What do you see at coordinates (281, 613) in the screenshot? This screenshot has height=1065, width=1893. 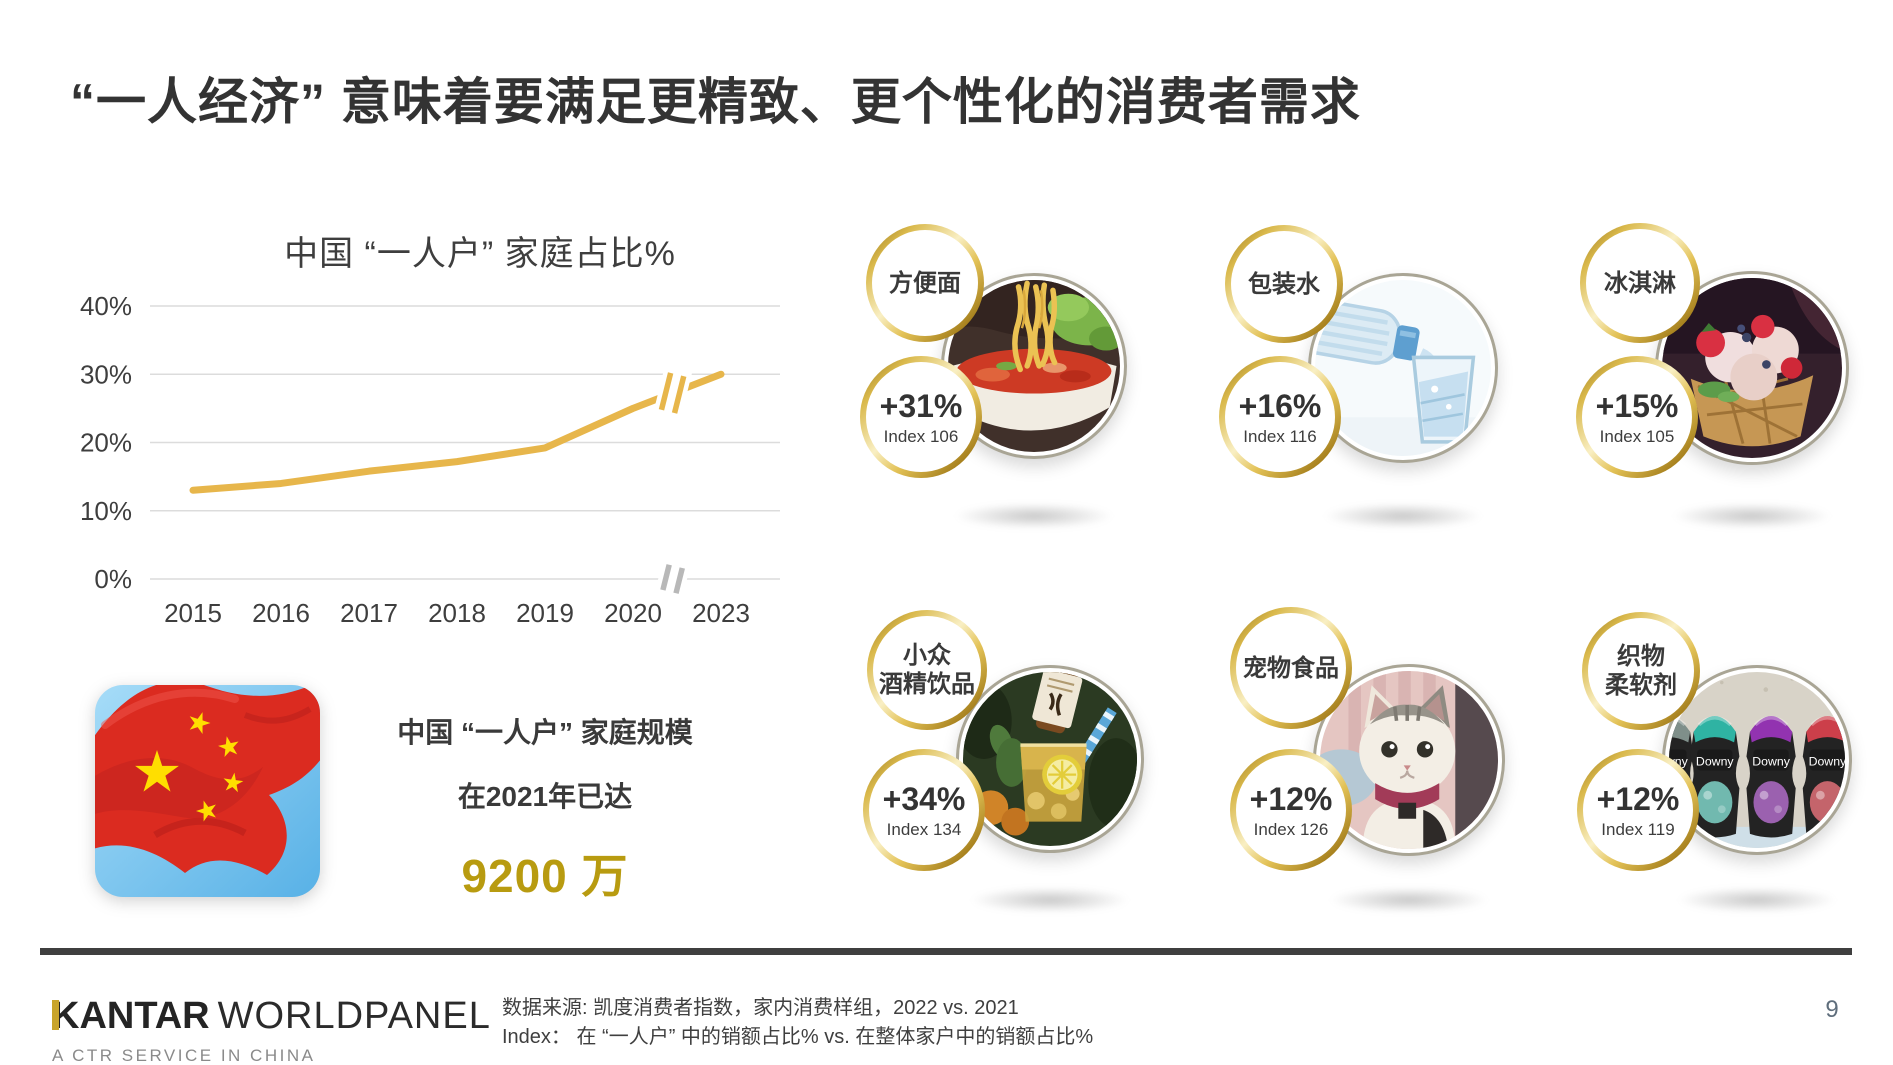 I see `svg-text: 2016` at bounding box center [281, 613].